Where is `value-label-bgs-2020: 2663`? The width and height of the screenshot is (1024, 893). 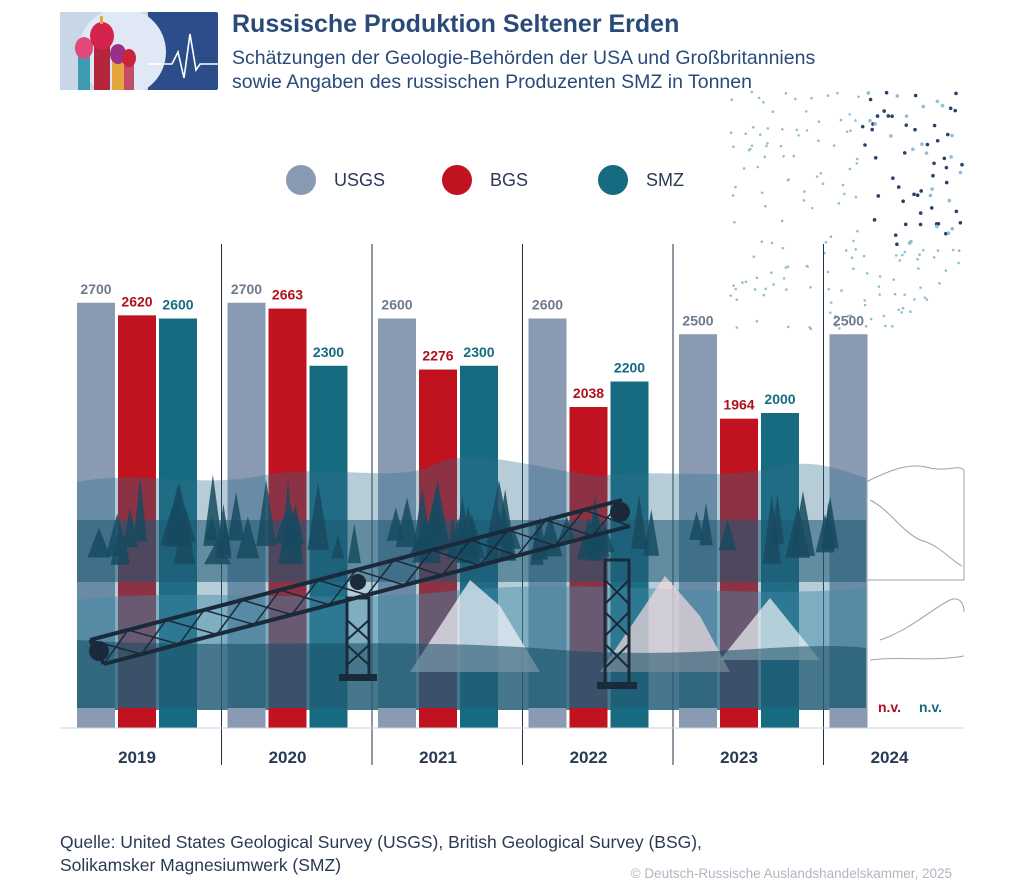
value-label-bgs-2020: 2663 is located at coordinates (287, 295).